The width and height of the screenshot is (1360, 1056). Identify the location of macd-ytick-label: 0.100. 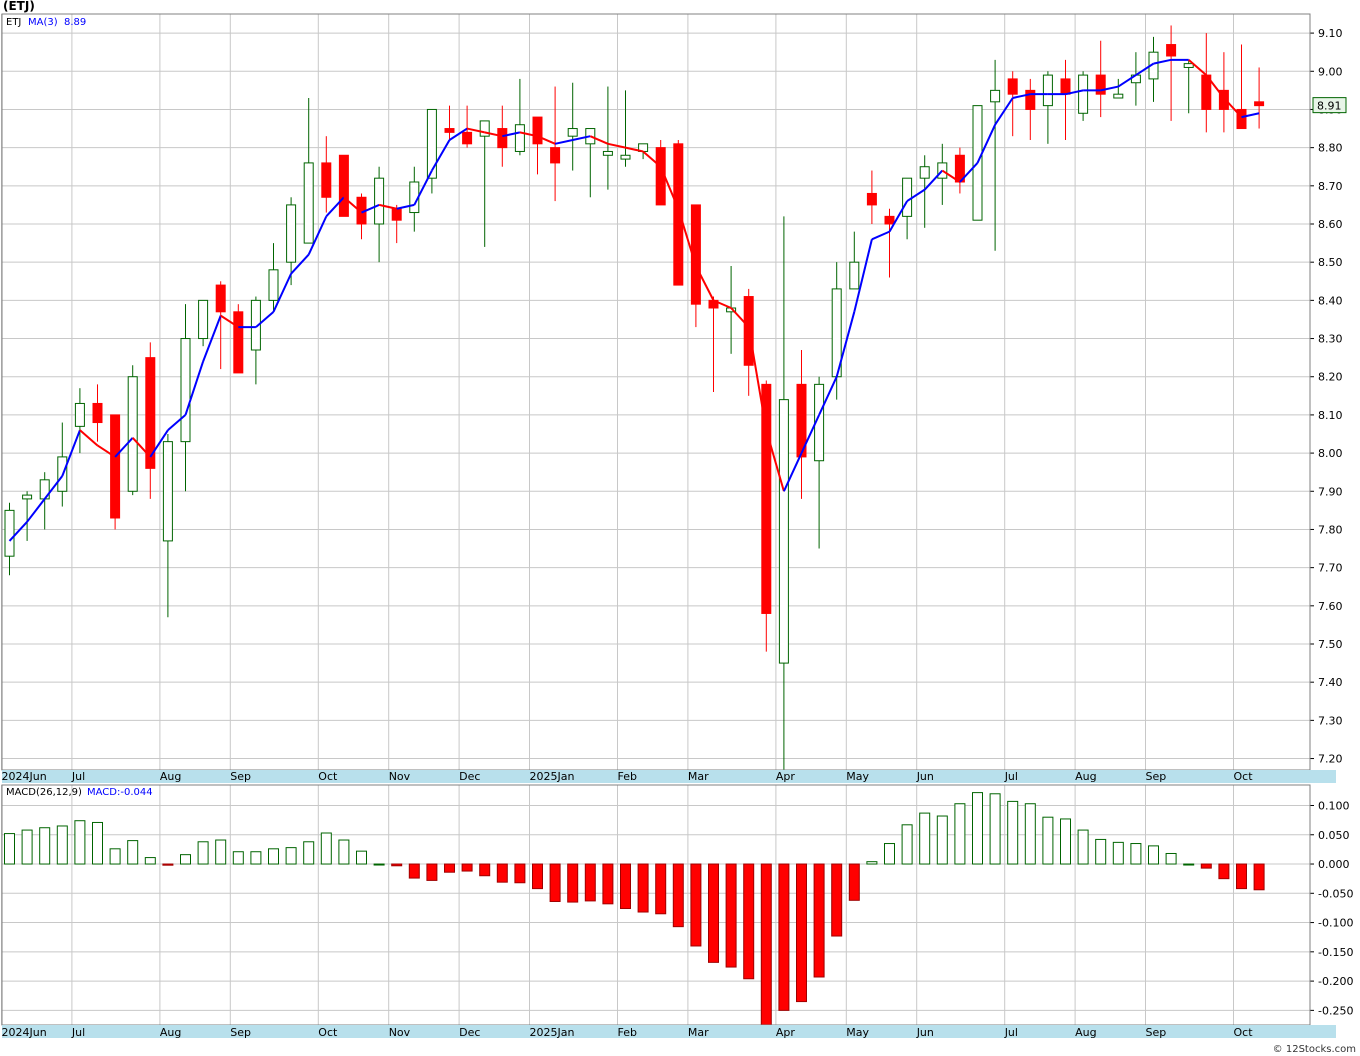
(1334, 805).